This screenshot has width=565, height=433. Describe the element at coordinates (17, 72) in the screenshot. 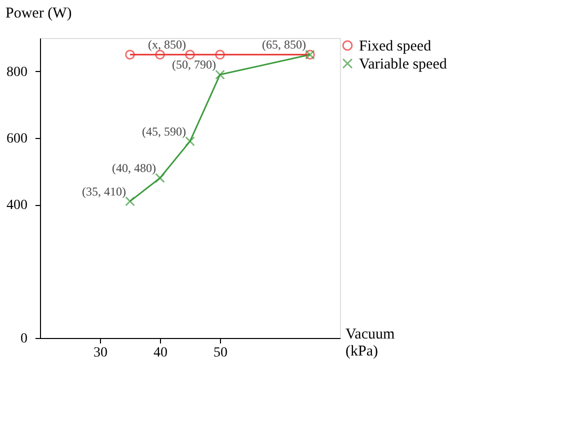

I see `y-tick-label: 800` at that location.